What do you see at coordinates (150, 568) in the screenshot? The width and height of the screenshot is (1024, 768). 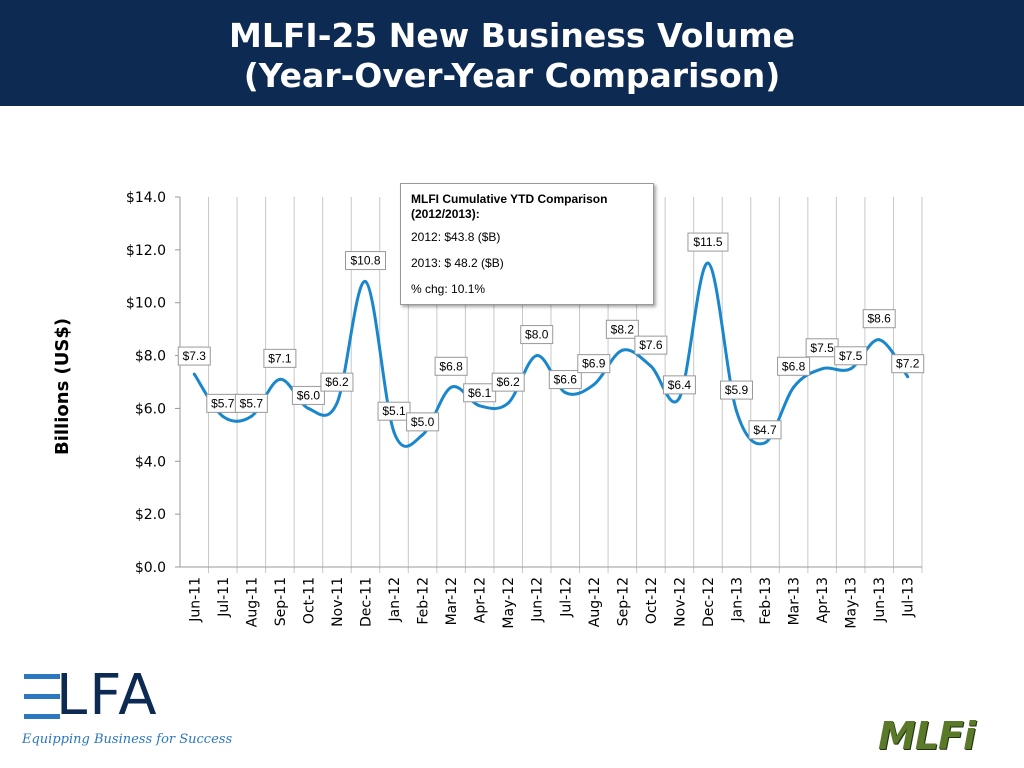 I see `y-tick-label: $0.0` at bounding box center [150, 568].